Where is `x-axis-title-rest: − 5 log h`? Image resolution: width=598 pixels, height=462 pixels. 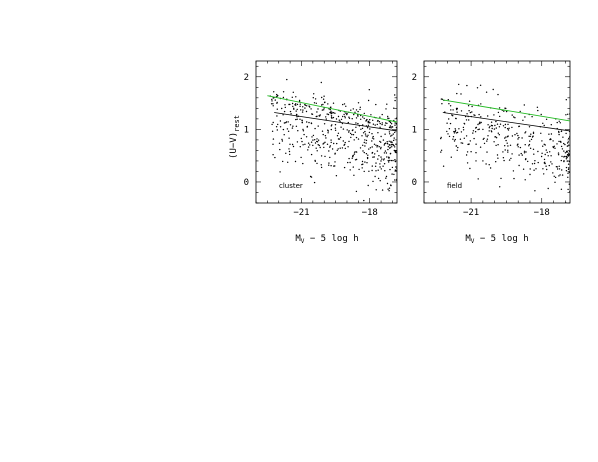 x-axis-title-rest: − 5 log h is located at coordinates (331, 239).